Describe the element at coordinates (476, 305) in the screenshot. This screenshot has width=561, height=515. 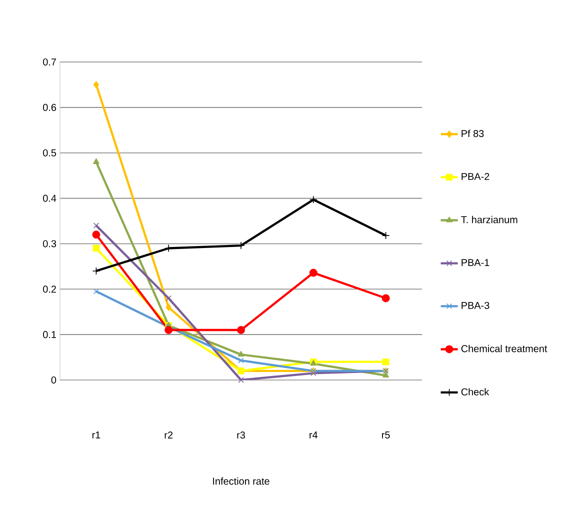
I see `legend-label: PBA-3` at that location.